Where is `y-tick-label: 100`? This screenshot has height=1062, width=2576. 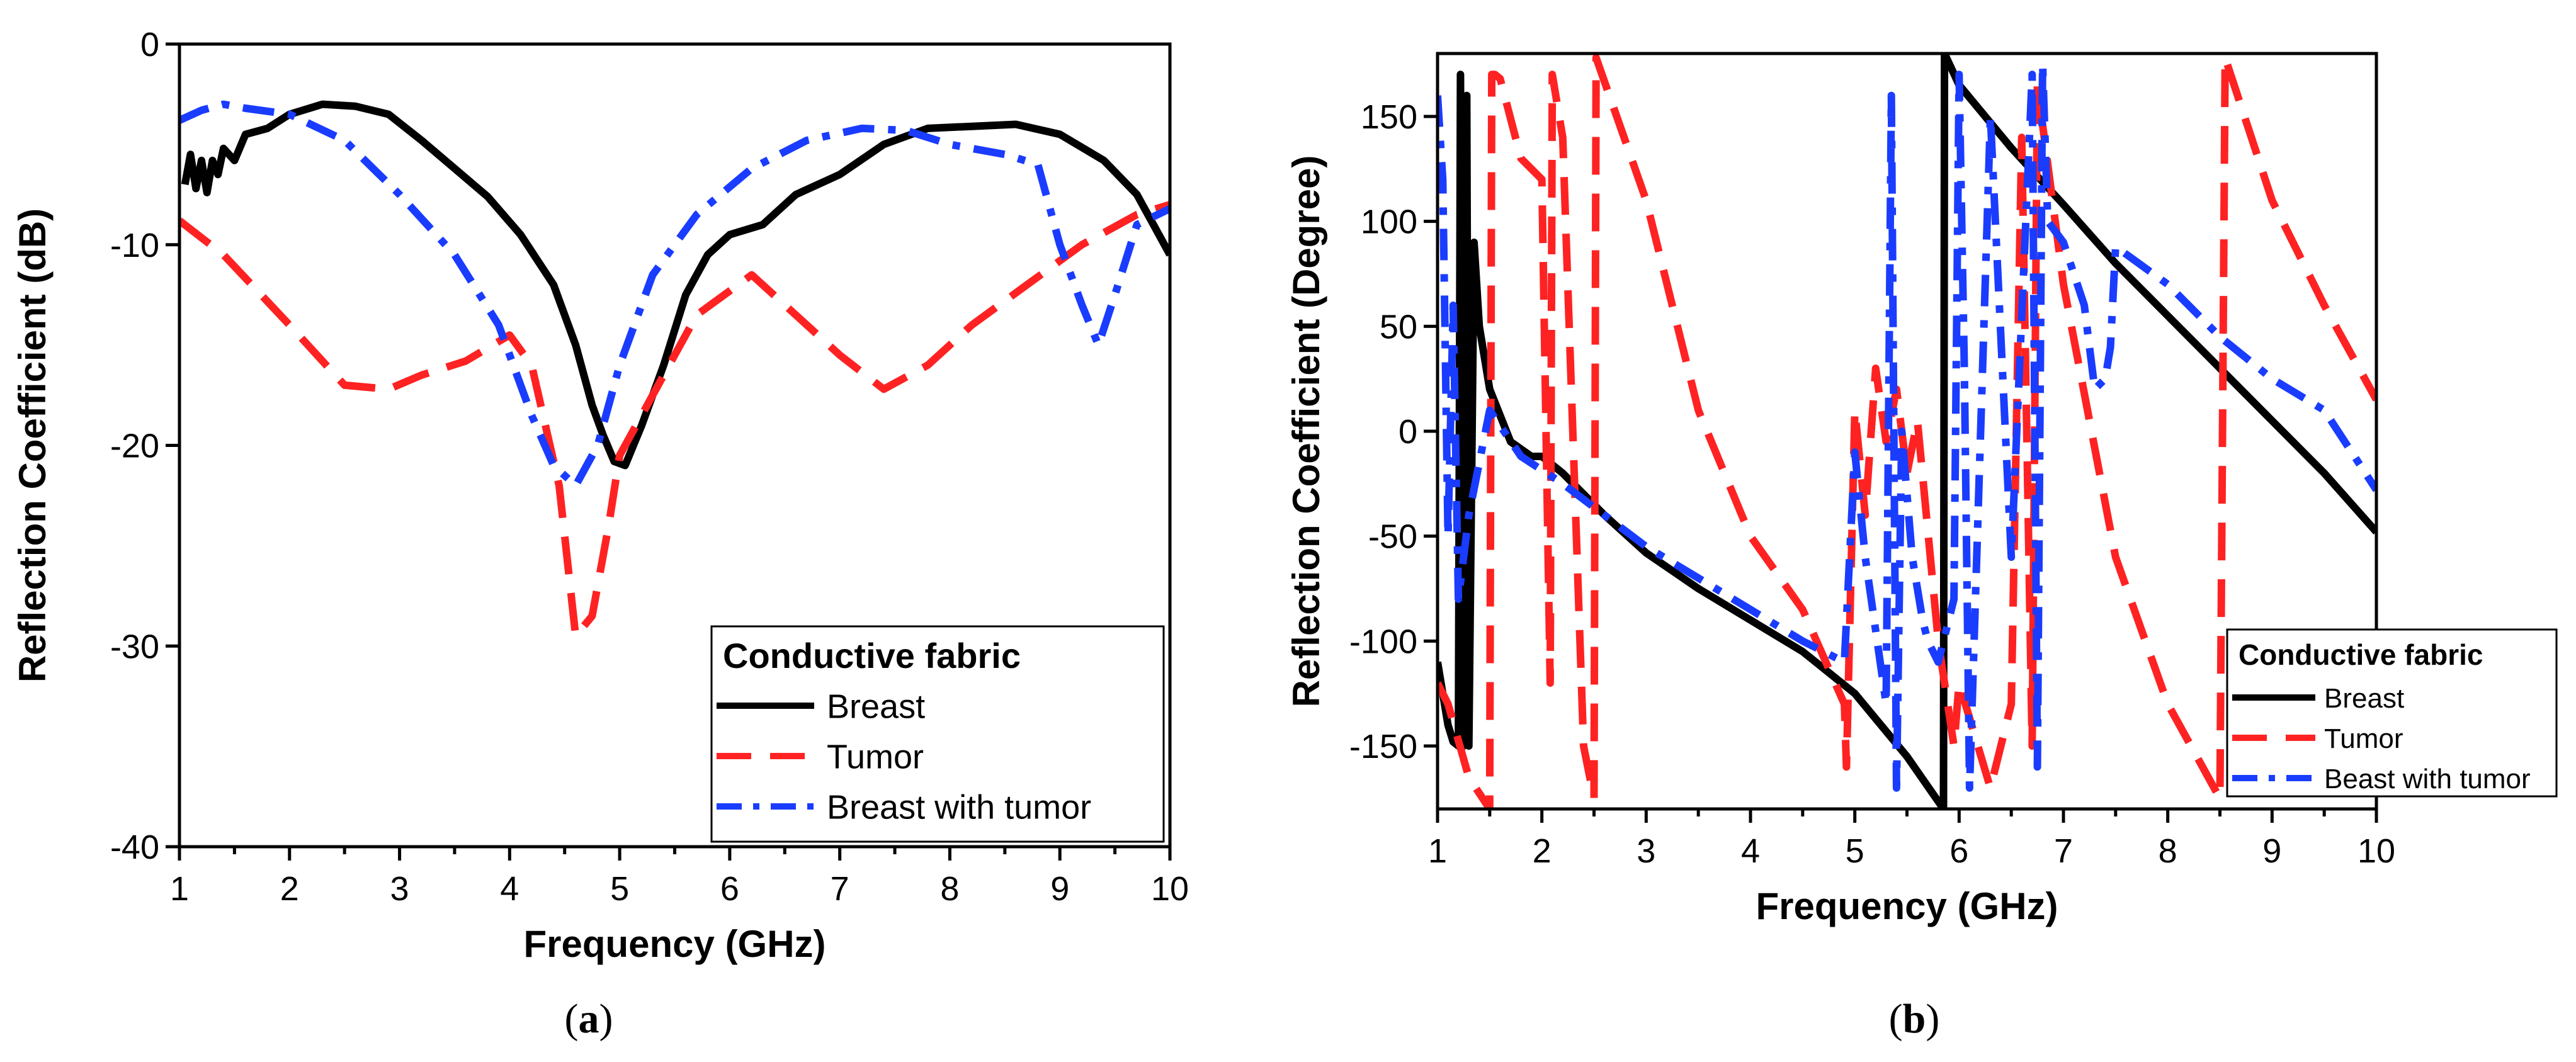
y-tick-label: 100 is located at coordinates (1389, 222).